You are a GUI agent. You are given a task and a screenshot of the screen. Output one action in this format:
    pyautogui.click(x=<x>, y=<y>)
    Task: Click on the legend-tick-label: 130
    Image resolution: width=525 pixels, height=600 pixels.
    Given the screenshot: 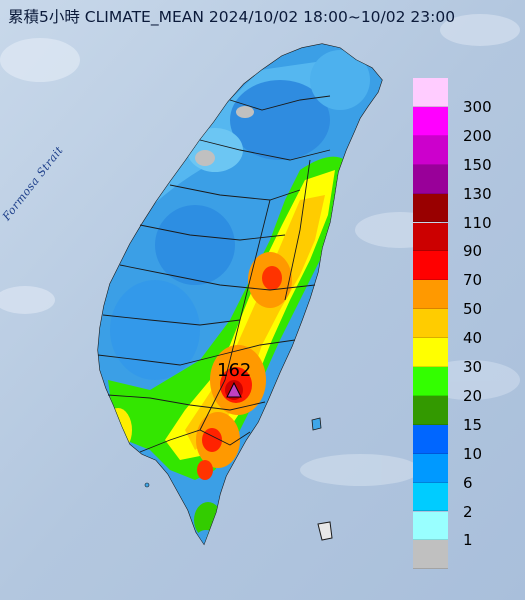 What is the action you would take?
    pyautogui.click(x=477, y=193)
    